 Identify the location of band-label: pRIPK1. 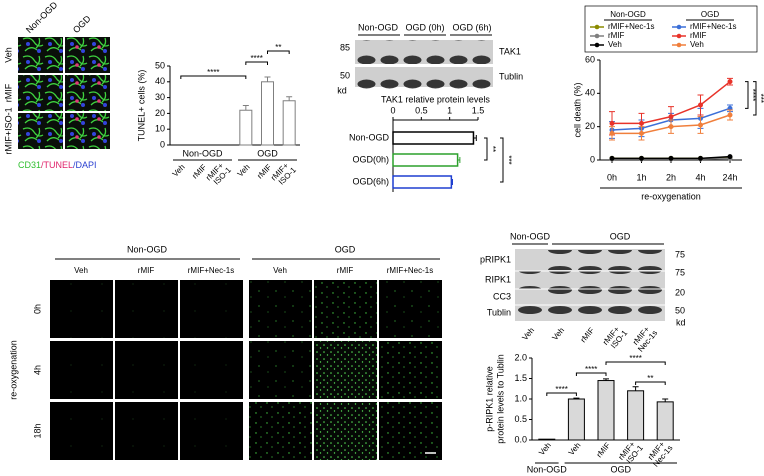
(495, 259).